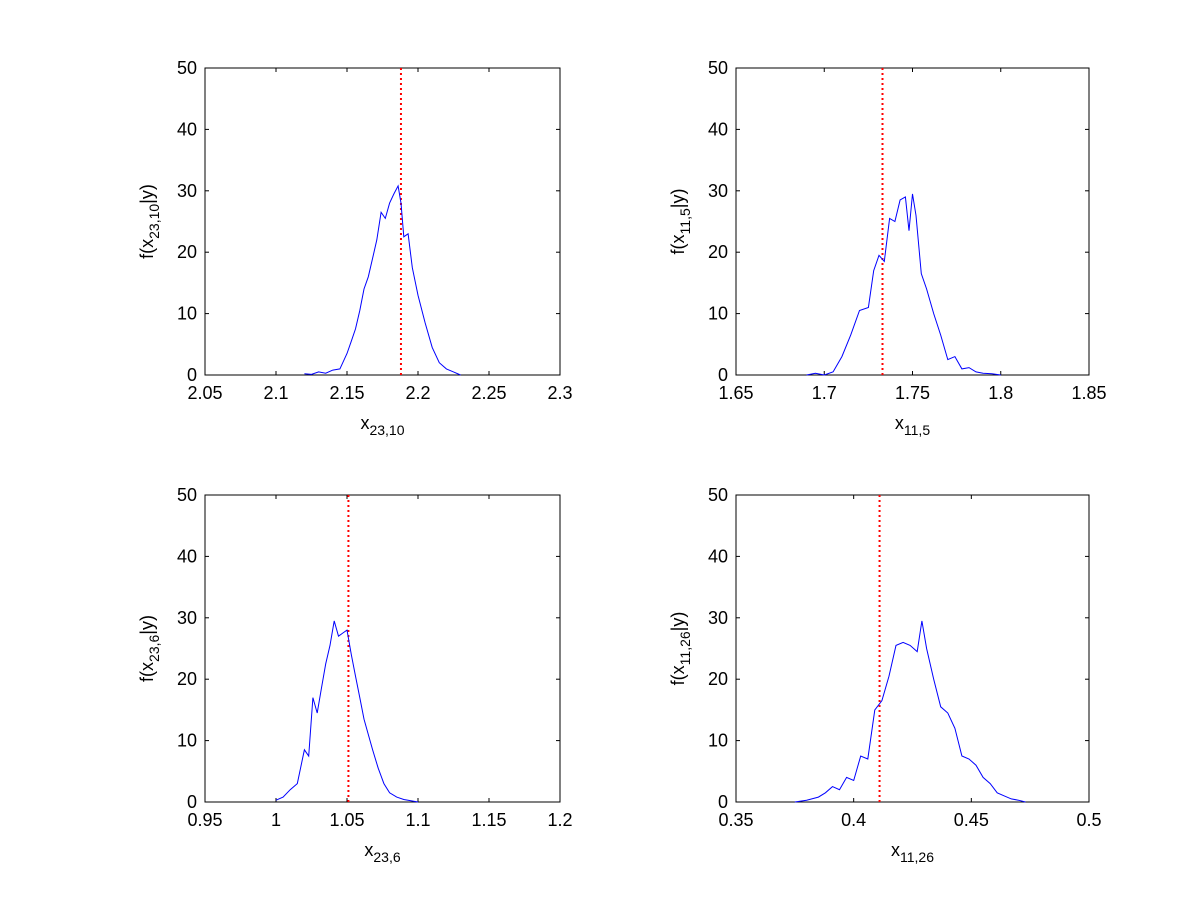 The height and width of the screenshot is (900, 1201). Describe the element at coordinates (680, 222) in the screenshot. I see `y-axis-label: f(x11,5|y)` at that location.